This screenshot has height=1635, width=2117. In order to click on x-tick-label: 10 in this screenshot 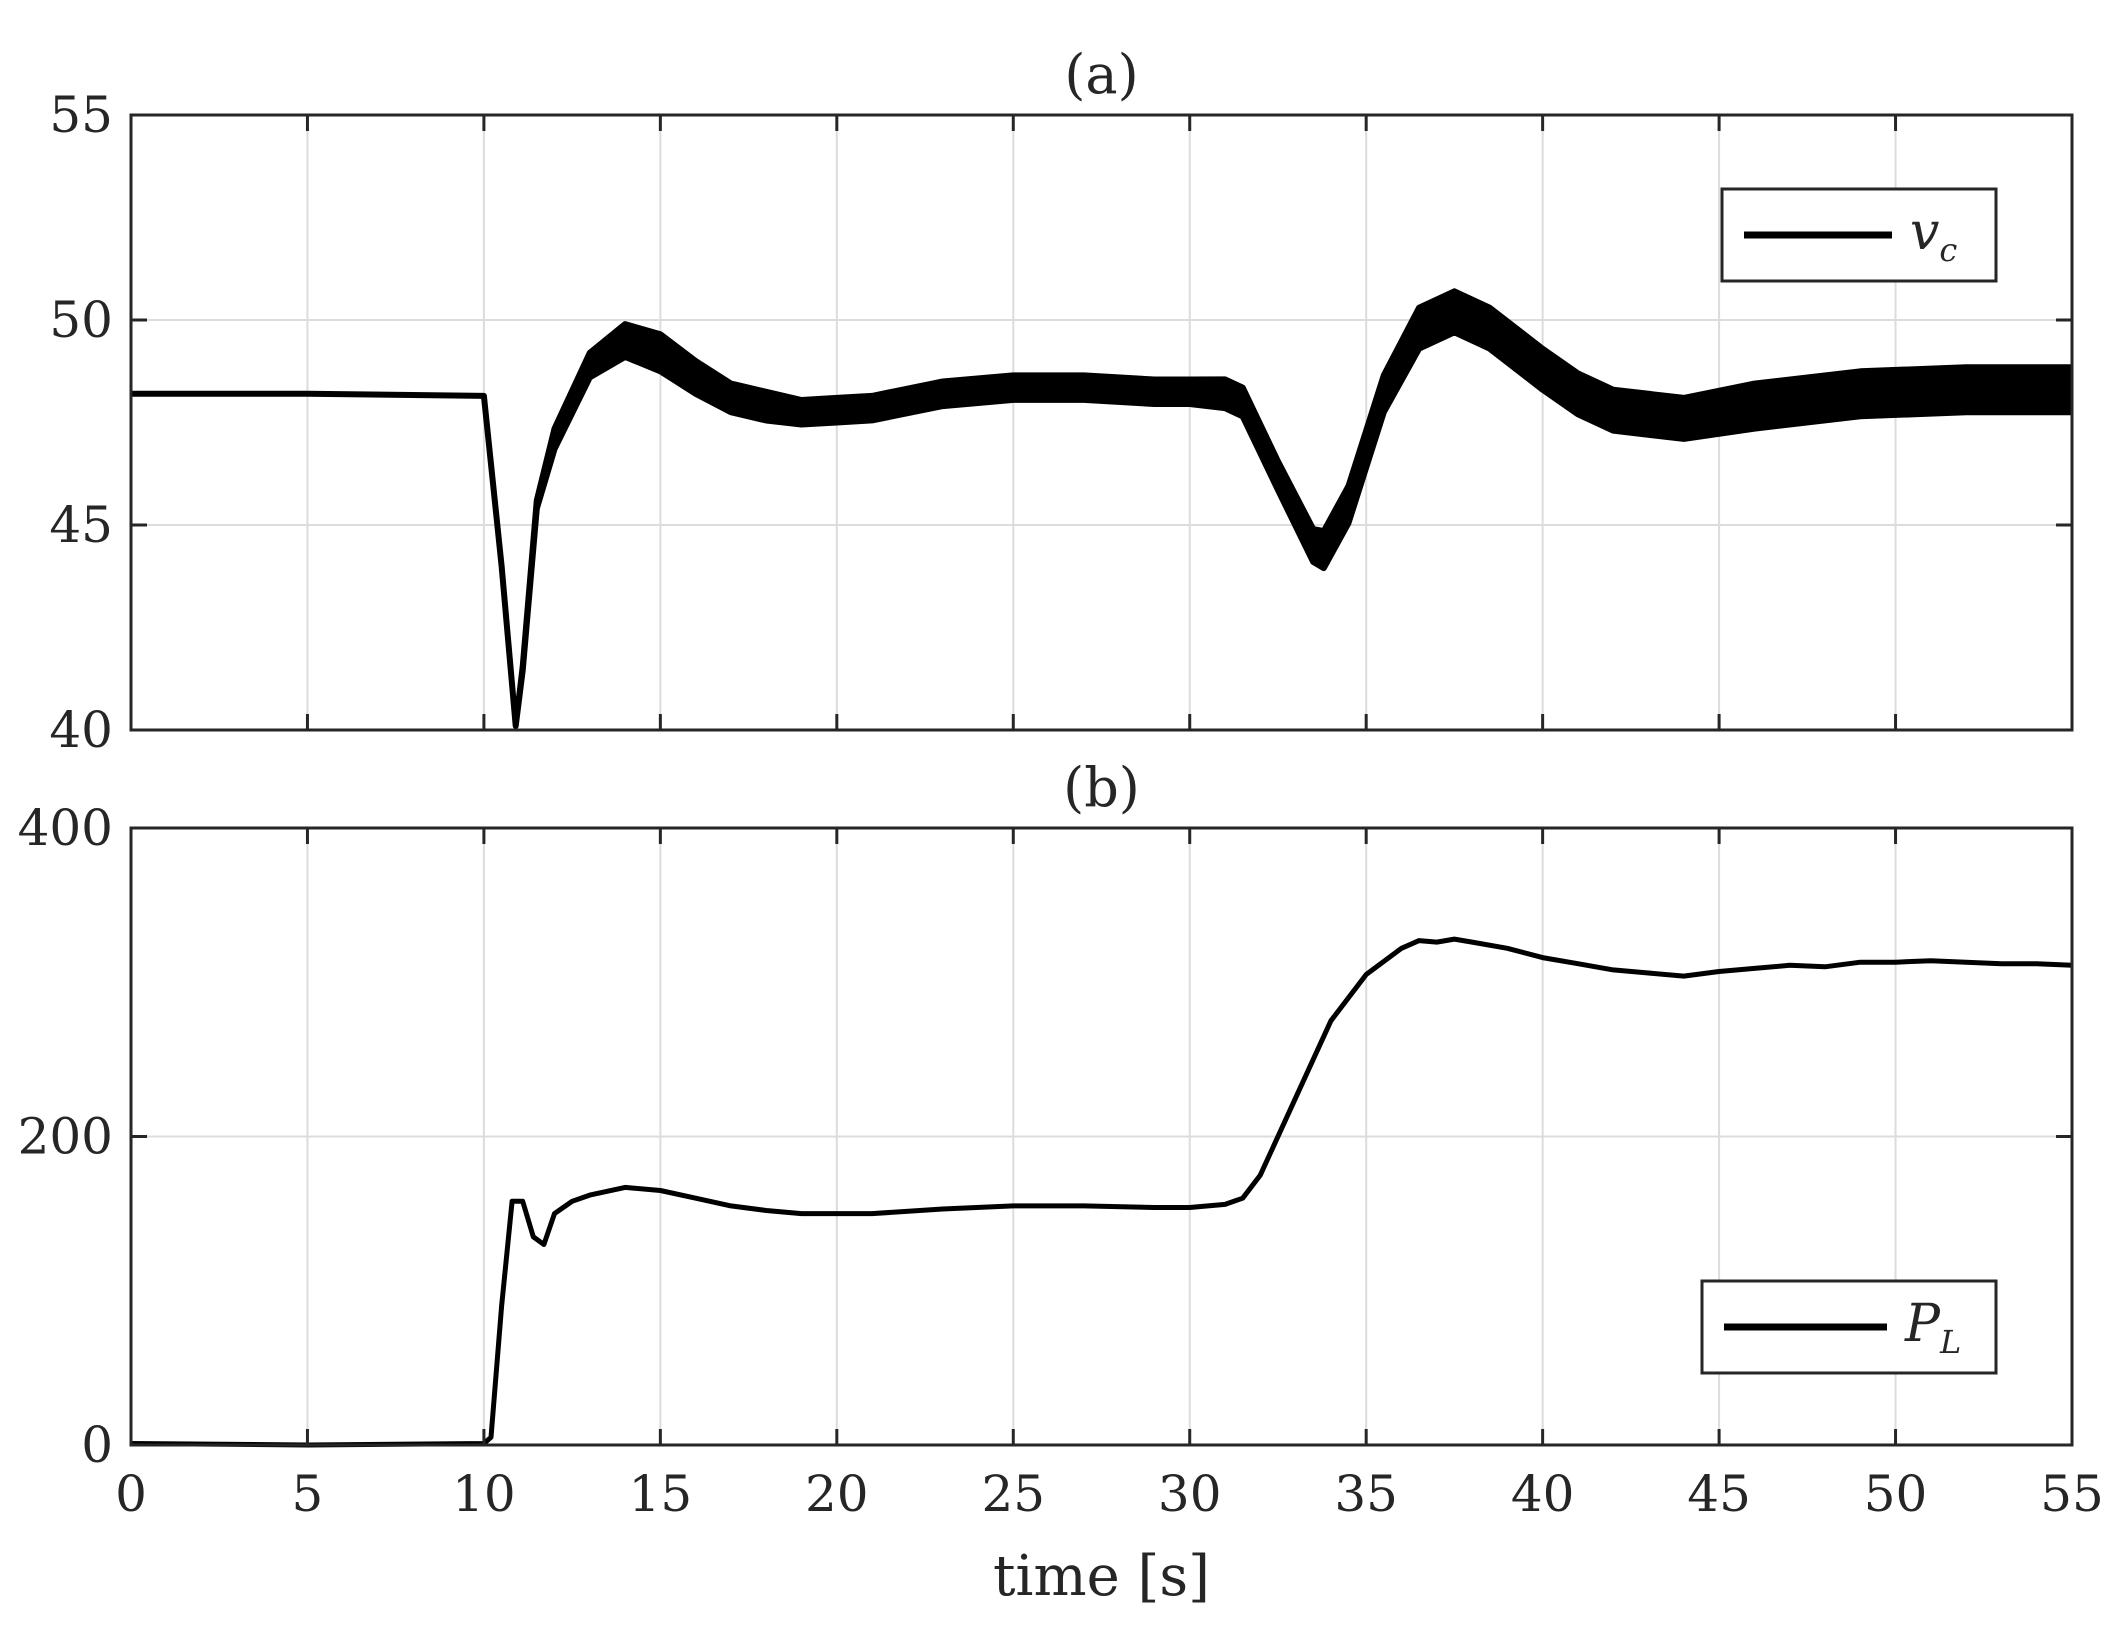, I will do `click(484, 1494)`.